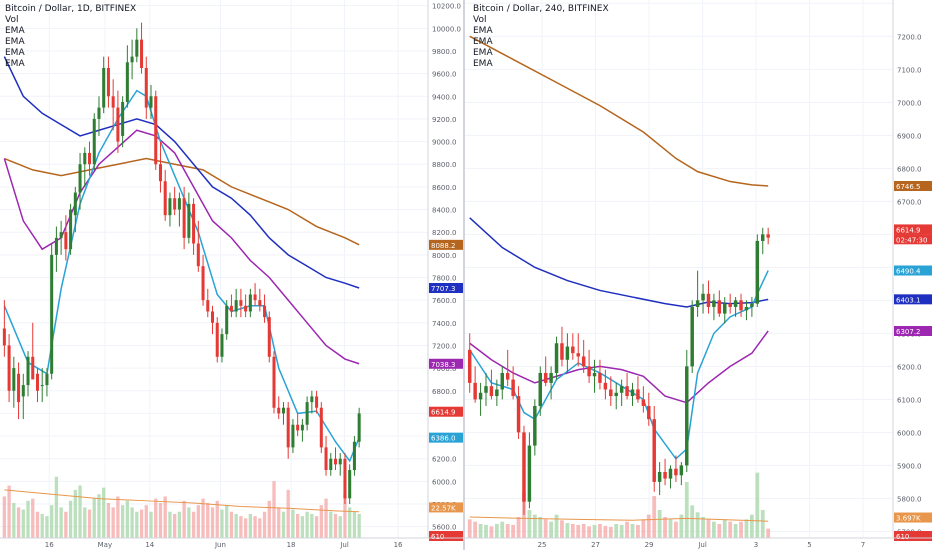 The image size is (932, 550). I want to click on time-axis: 16 May 14 Jun 18 Jul 16, so click(231, 543).